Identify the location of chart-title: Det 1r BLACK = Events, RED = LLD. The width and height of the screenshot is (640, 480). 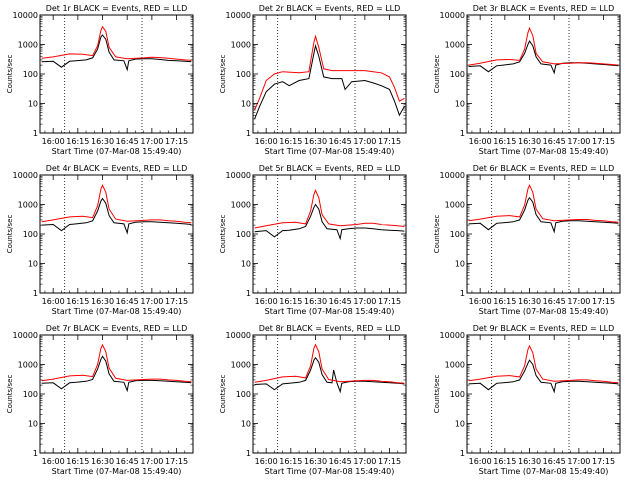
(117, 8).